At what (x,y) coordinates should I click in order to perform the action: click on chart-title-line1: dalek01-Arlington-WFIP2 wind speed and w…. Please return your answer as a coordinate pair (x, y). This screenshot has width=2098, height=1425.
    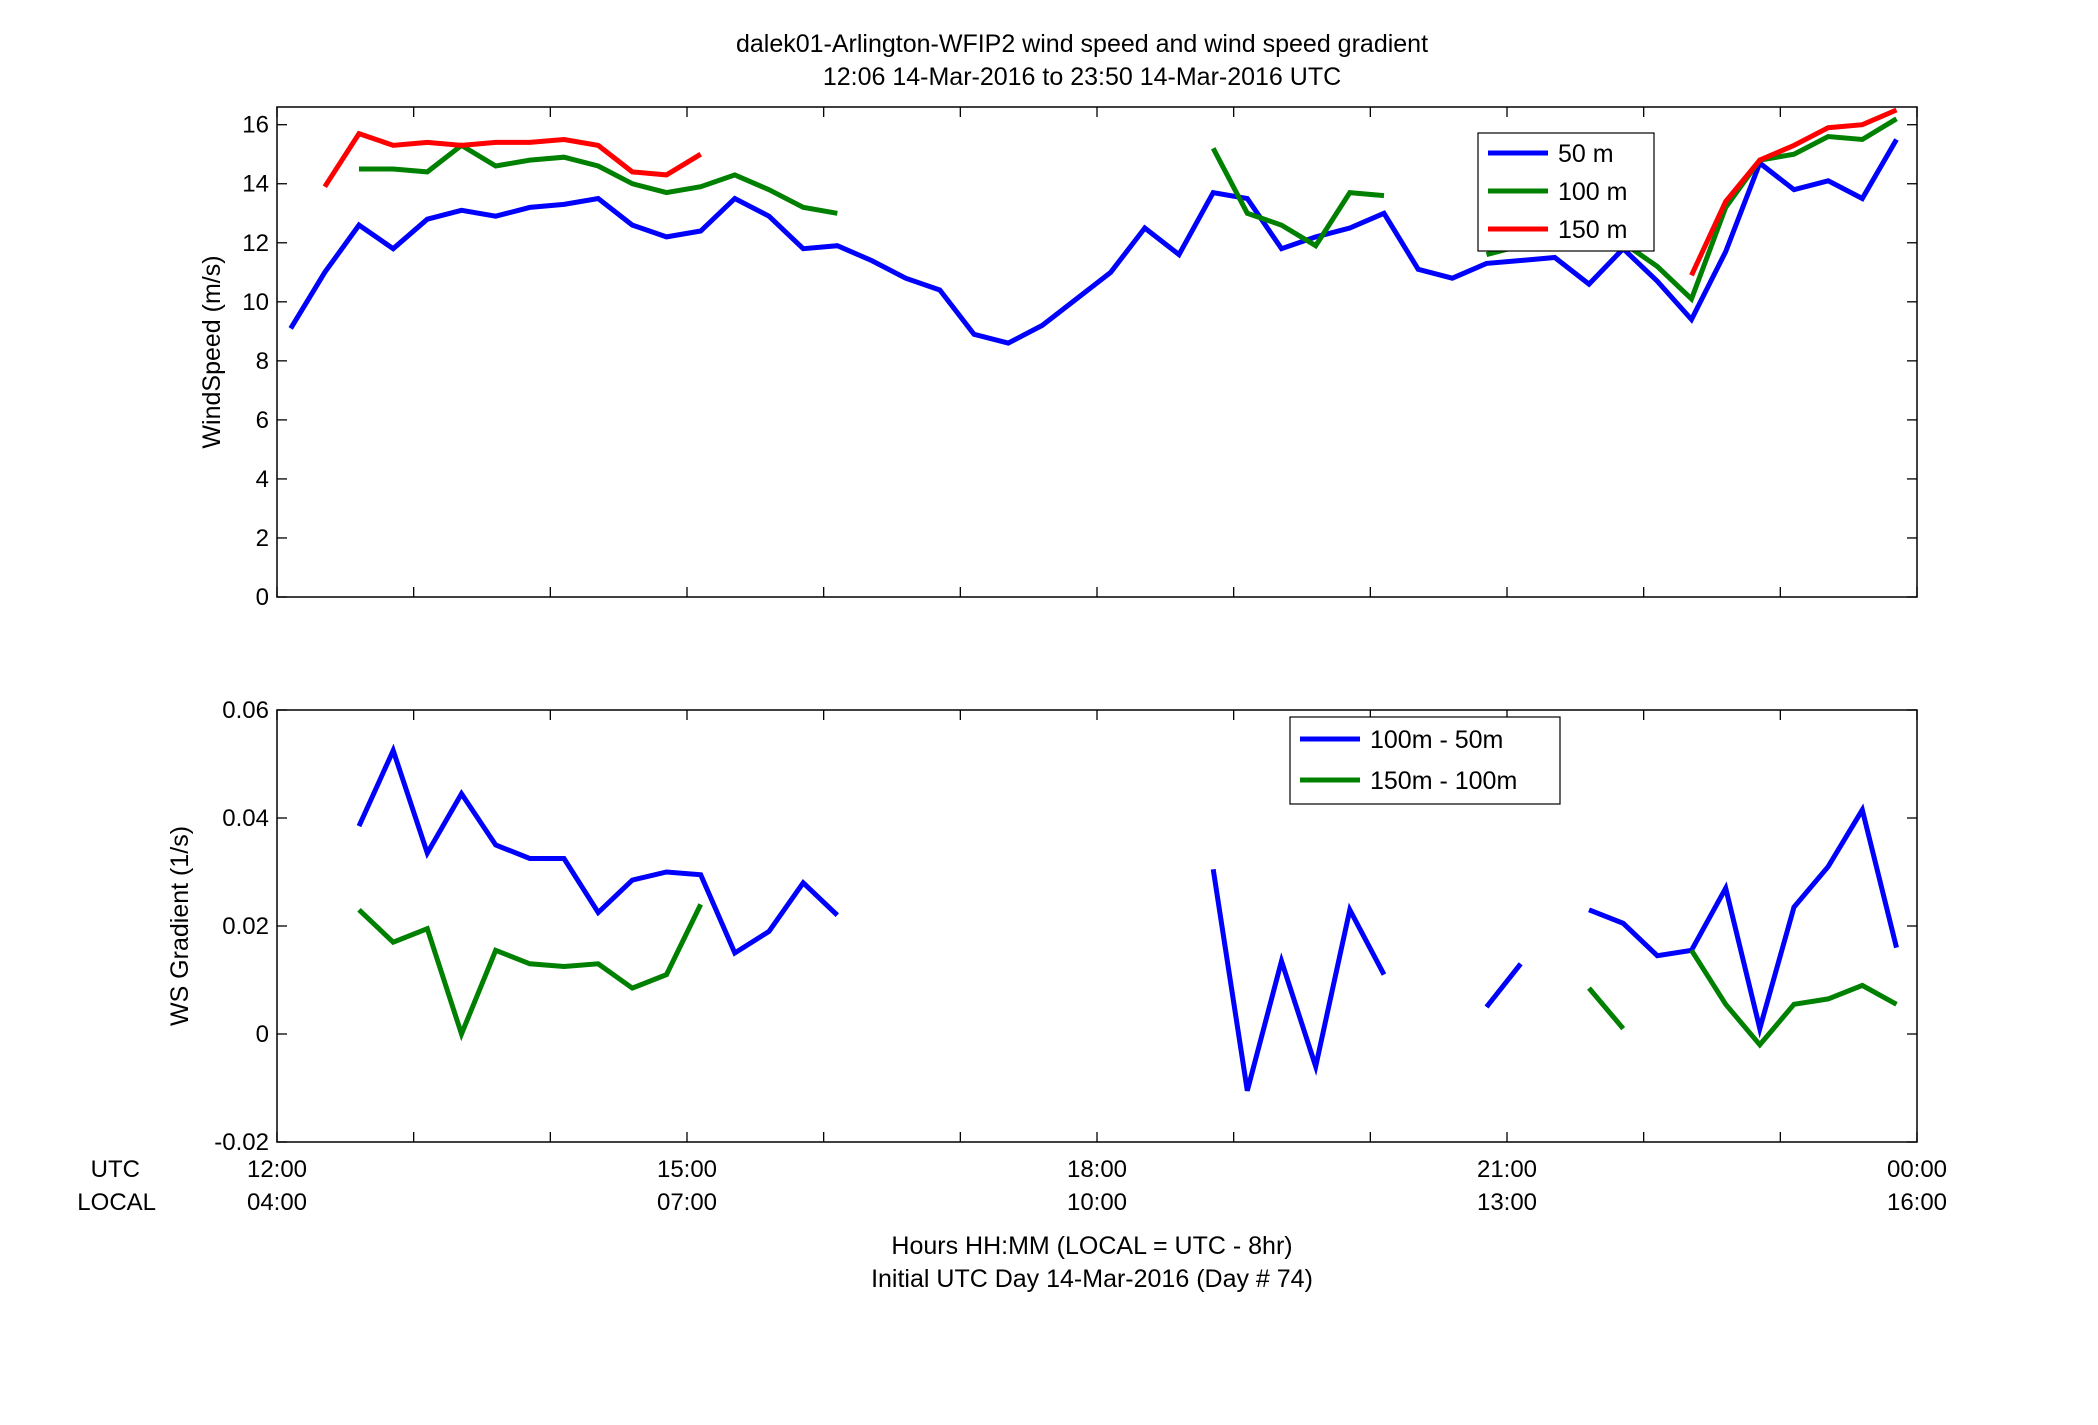
    Looking at the image, I should click on (1082, 44).